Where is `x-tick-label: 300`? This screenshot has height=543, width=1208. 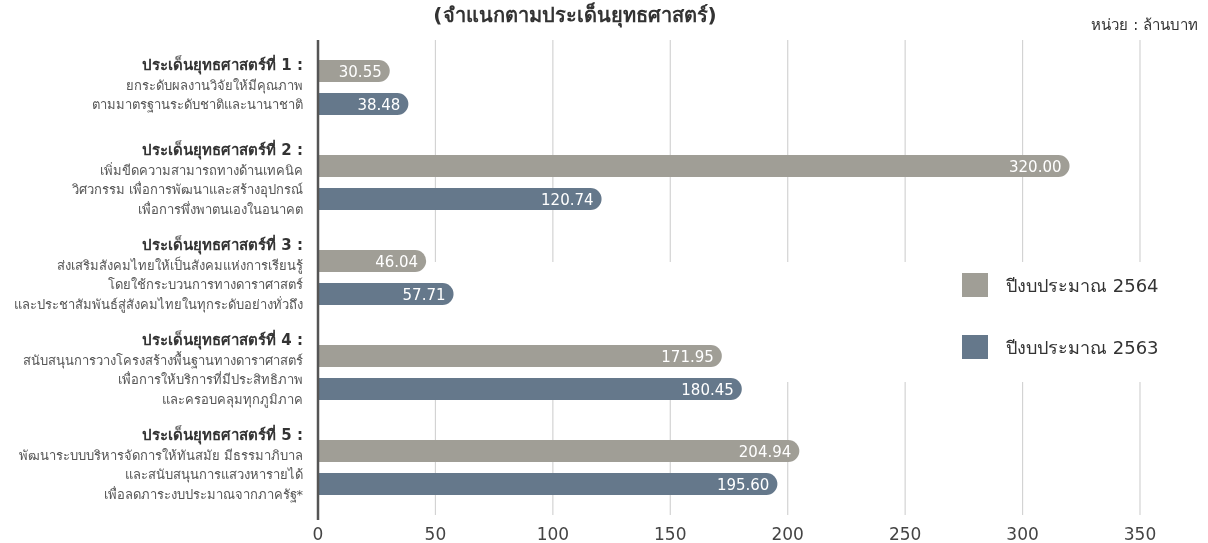 x-tick-label: 300 is located at coordinates (1022, 533).